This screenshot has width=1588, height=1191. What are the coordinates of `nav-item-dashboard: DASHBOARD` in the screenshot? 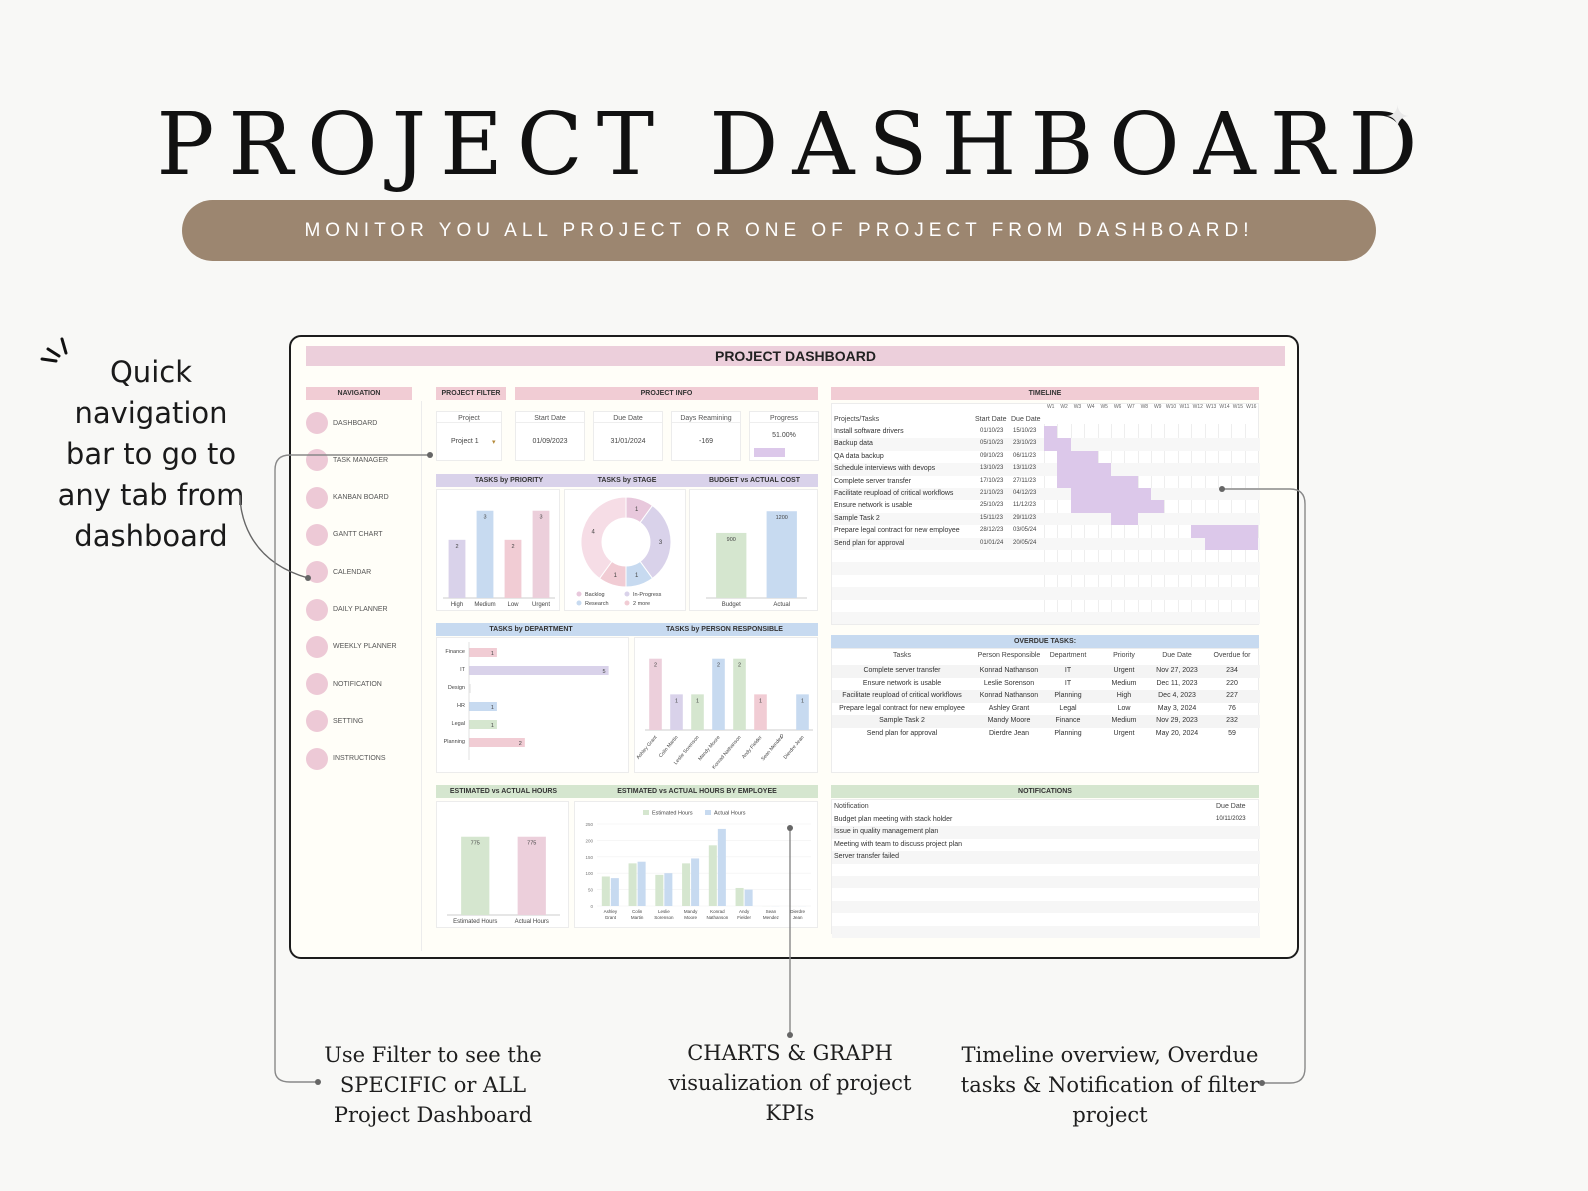 It's located at (361, 423).